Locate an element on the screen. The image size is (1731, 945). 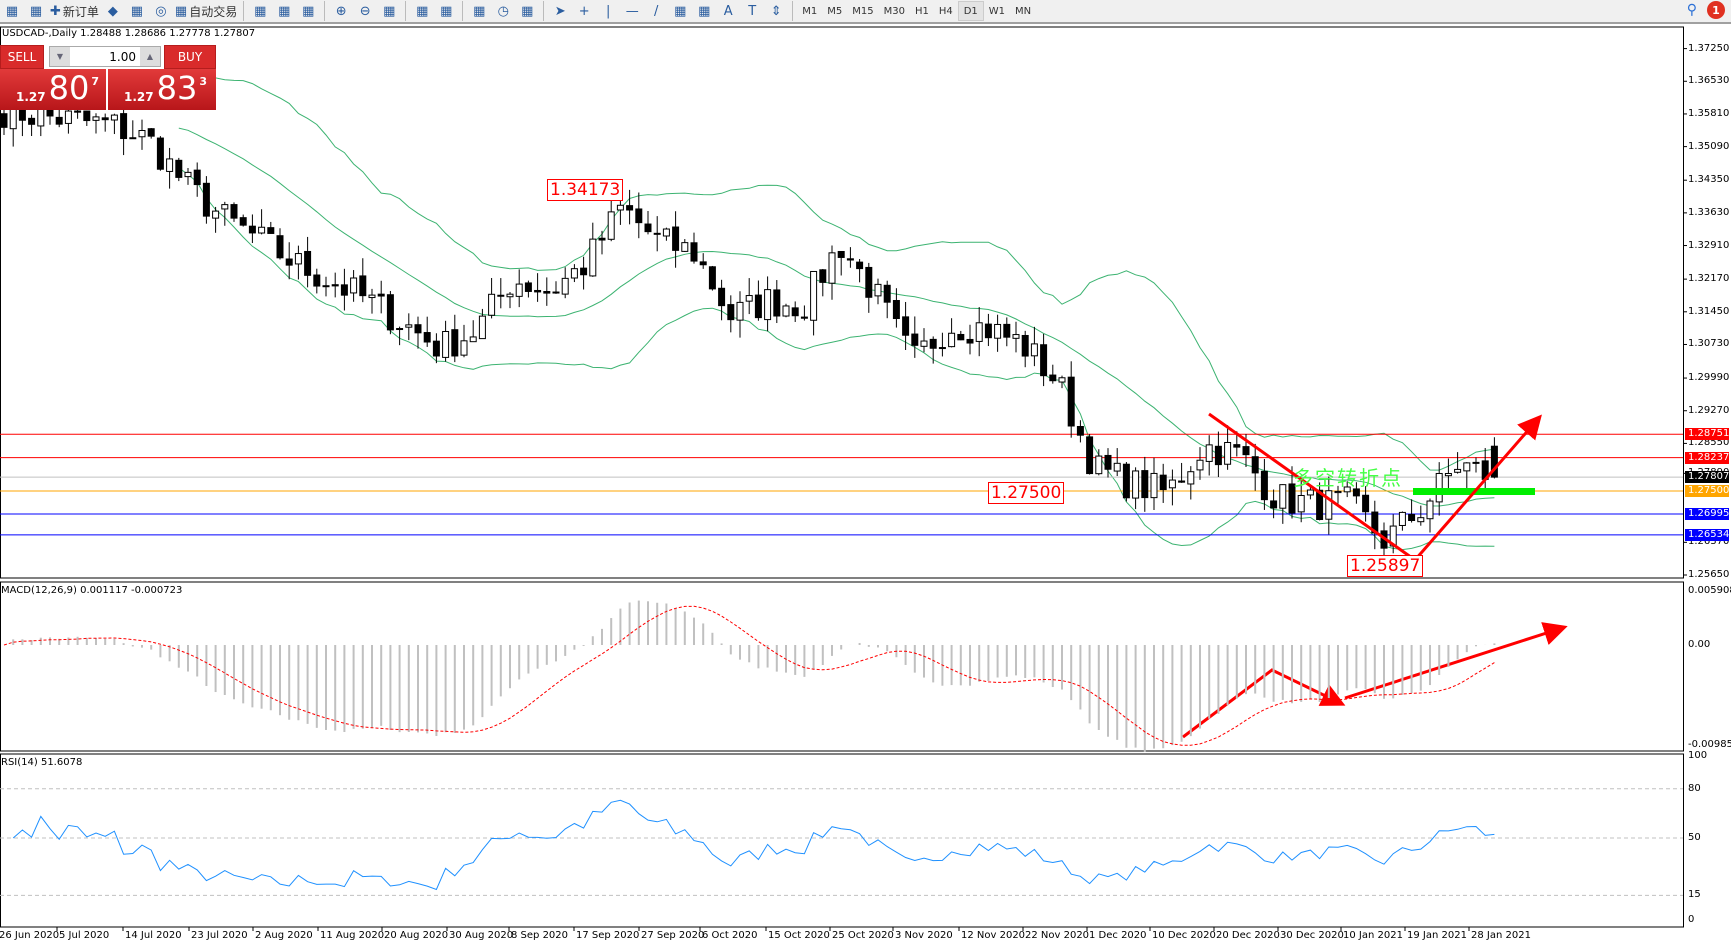
level-price-label: 1.27500 is located at coordinates (1026, 493).